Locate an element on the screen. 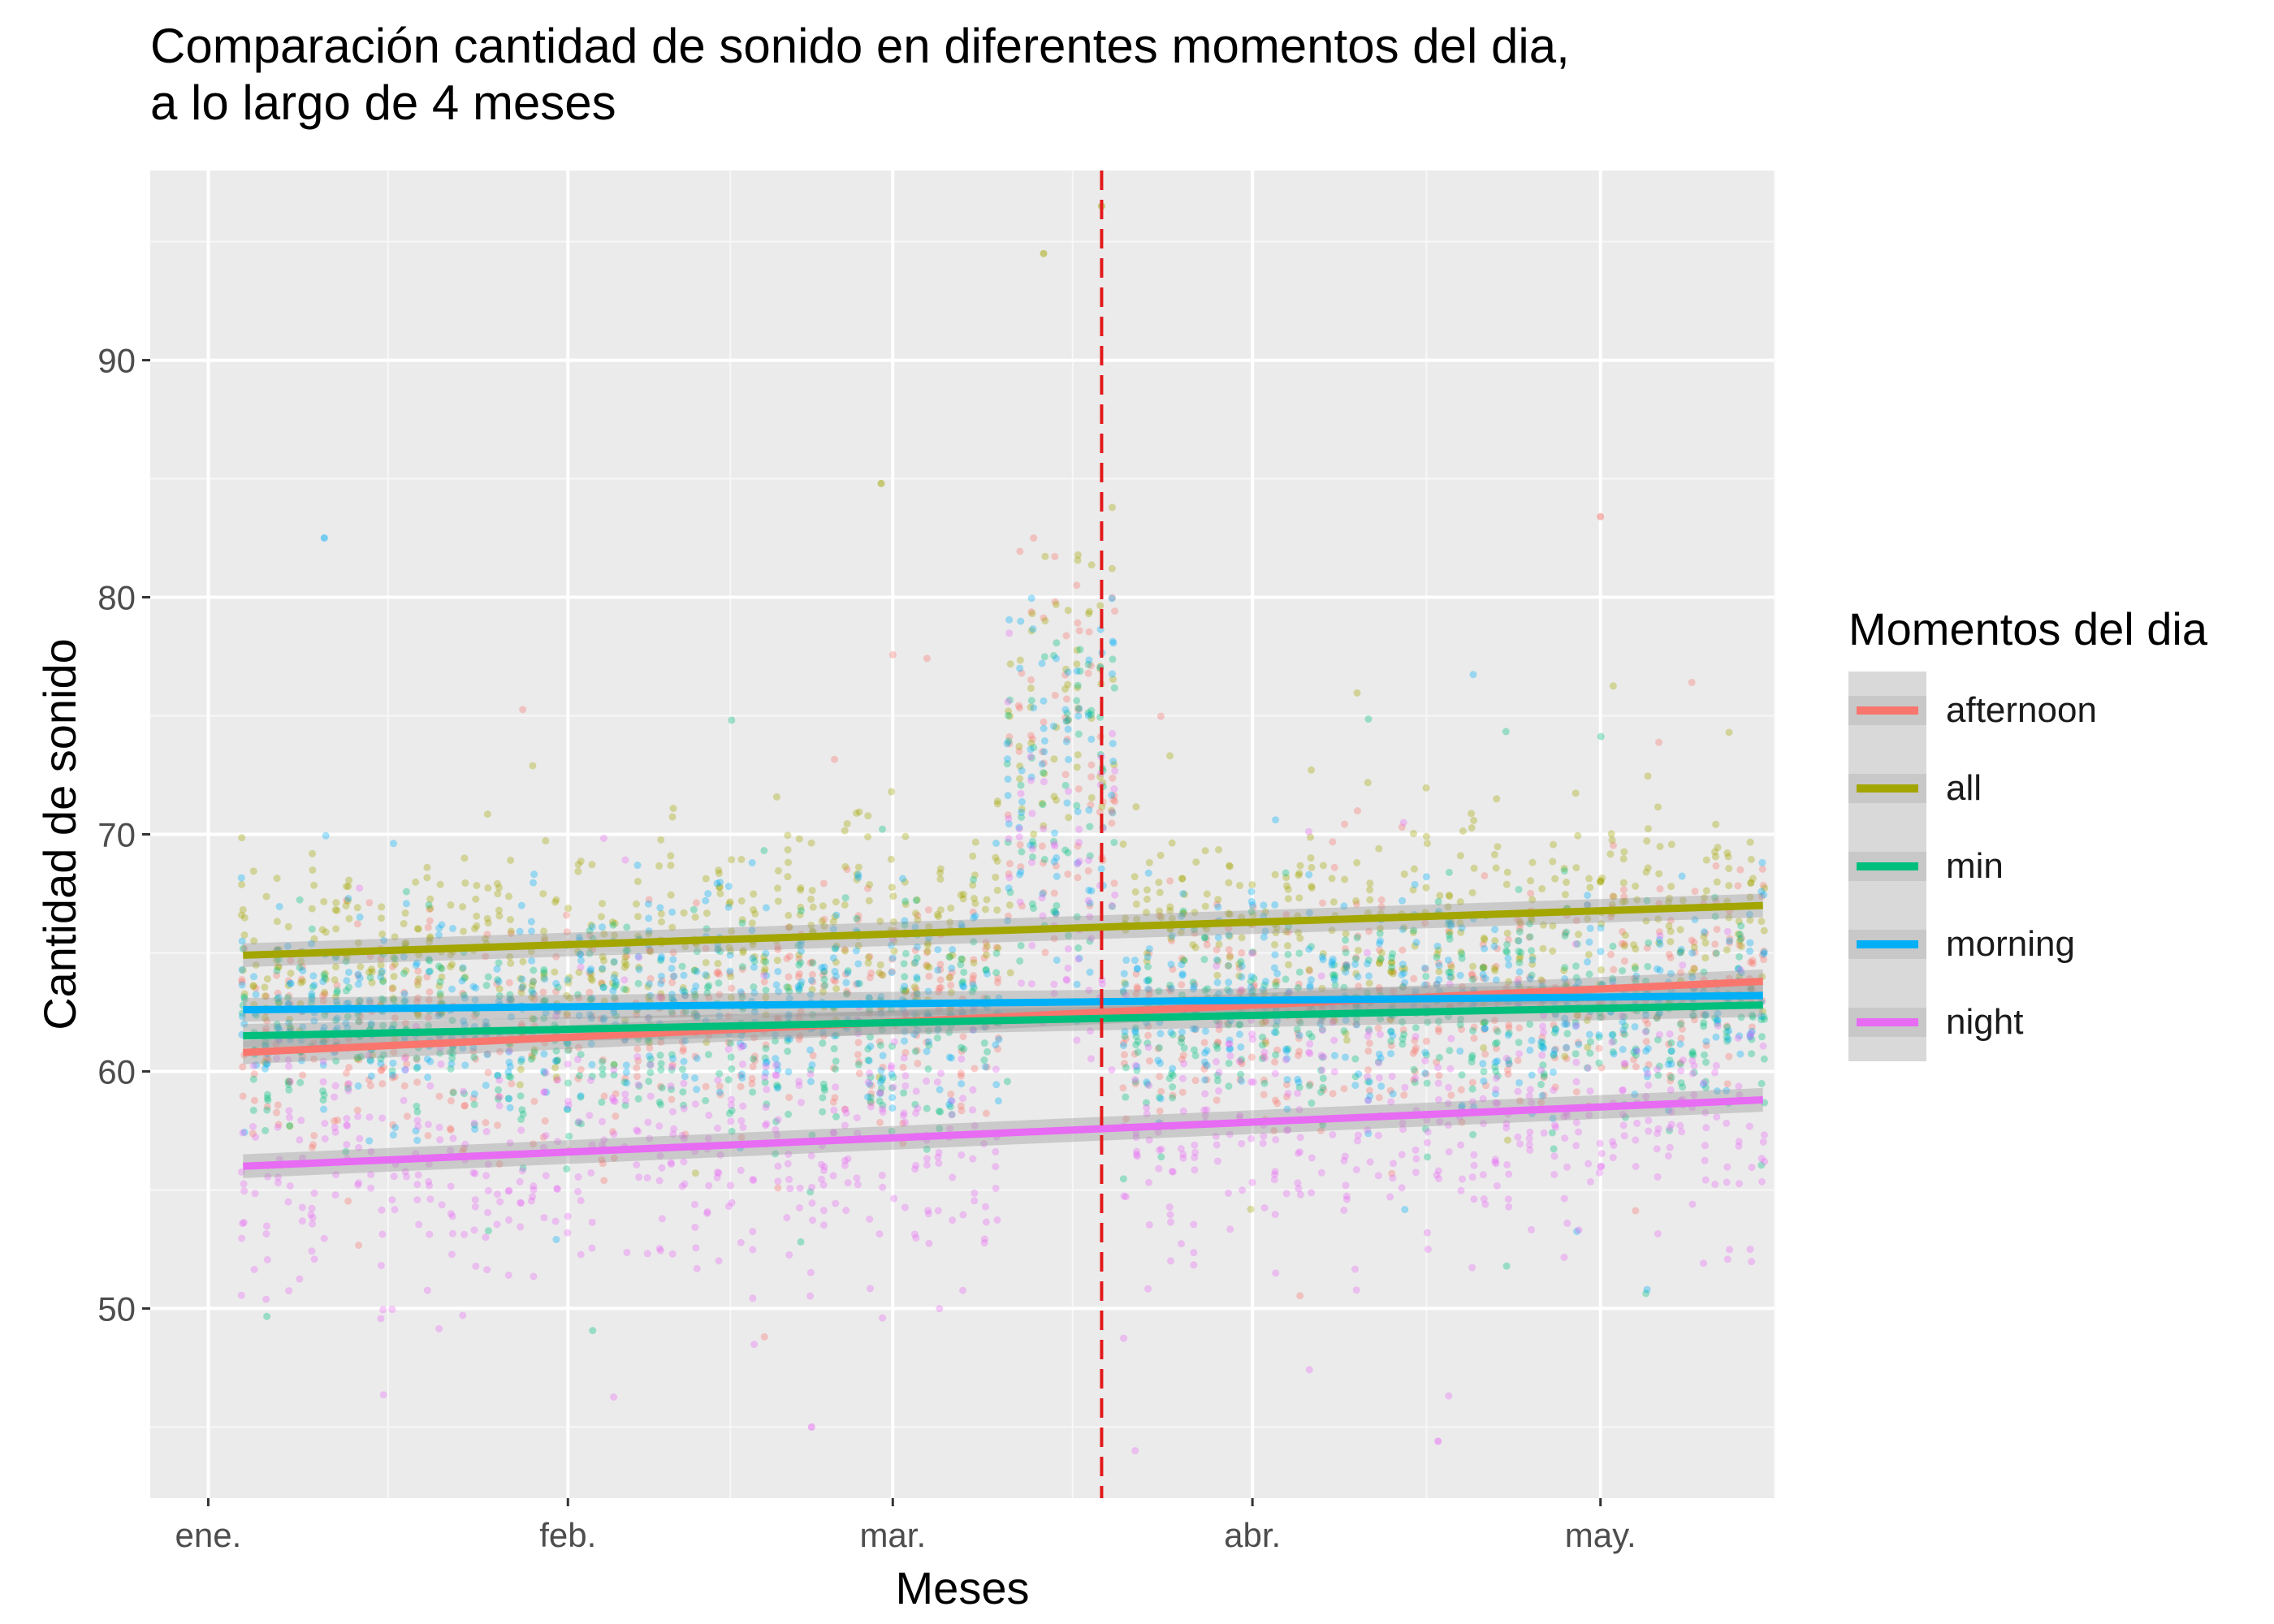 This screenshot has height=1624, width=2274. x-tick-label: ene. is located at coordinates (208, 1535).